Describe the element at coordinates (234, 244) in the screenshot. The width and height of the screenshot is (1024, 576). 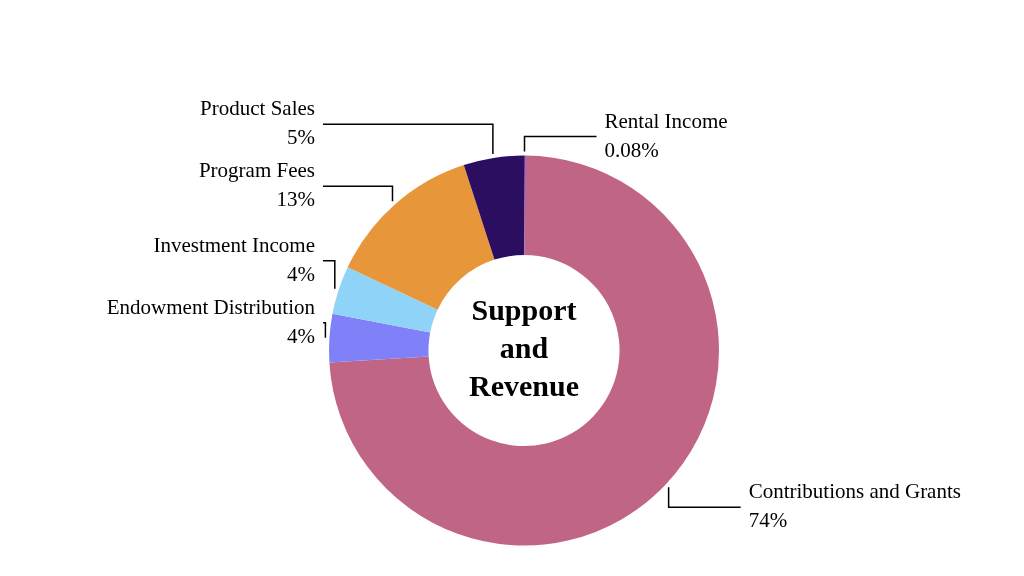
I see `slice-label: Investment Income` at that location.